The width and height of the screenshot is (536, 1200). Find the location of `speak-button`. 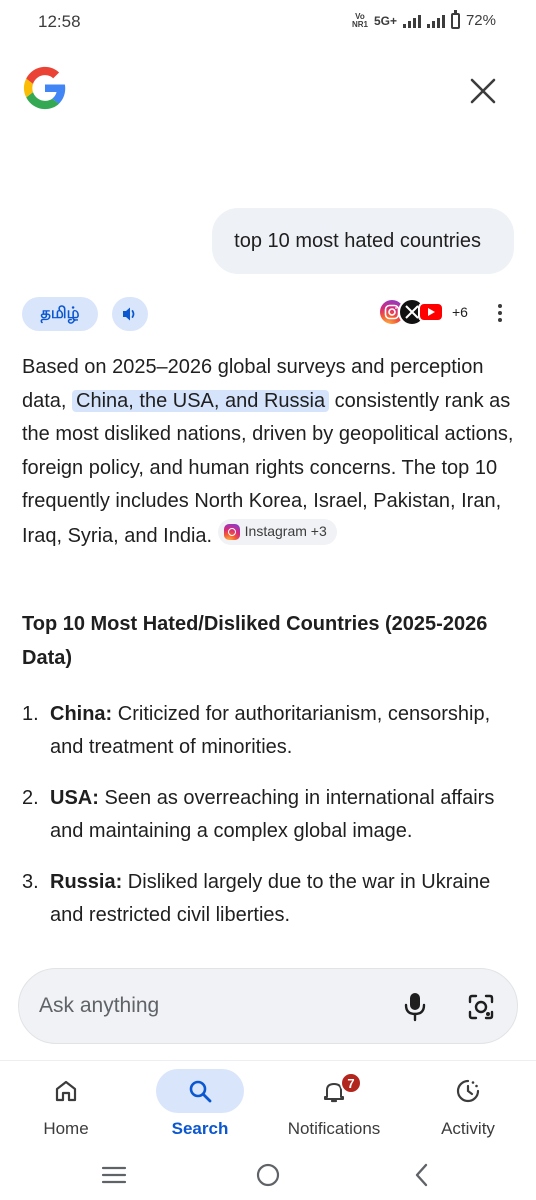

speak-button is located at coordinates (130, 314).